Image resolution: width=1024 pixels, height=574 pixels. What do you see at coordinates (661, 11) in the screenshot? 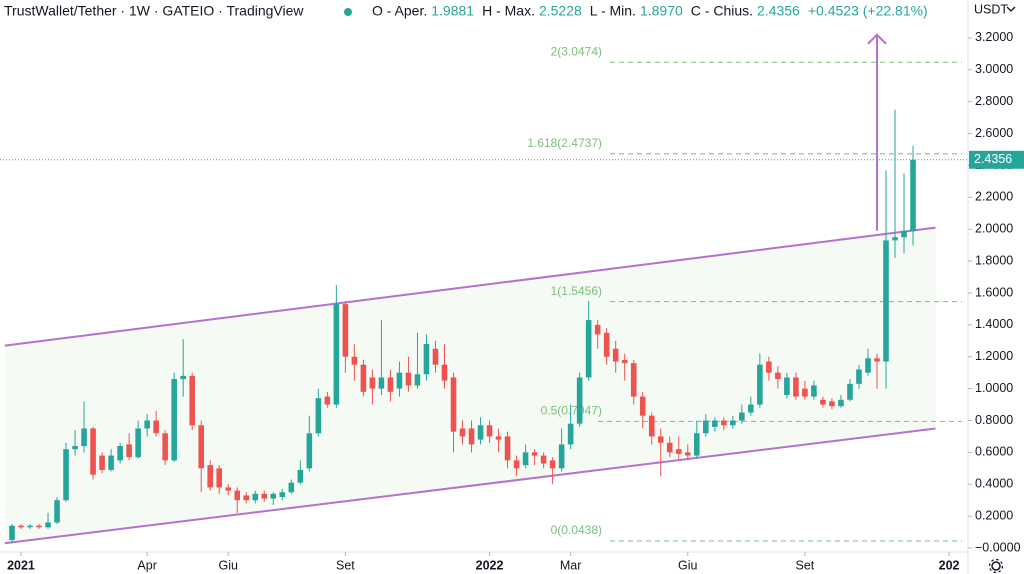
I see `low: 1.8970` at bounding box center [661, 11].